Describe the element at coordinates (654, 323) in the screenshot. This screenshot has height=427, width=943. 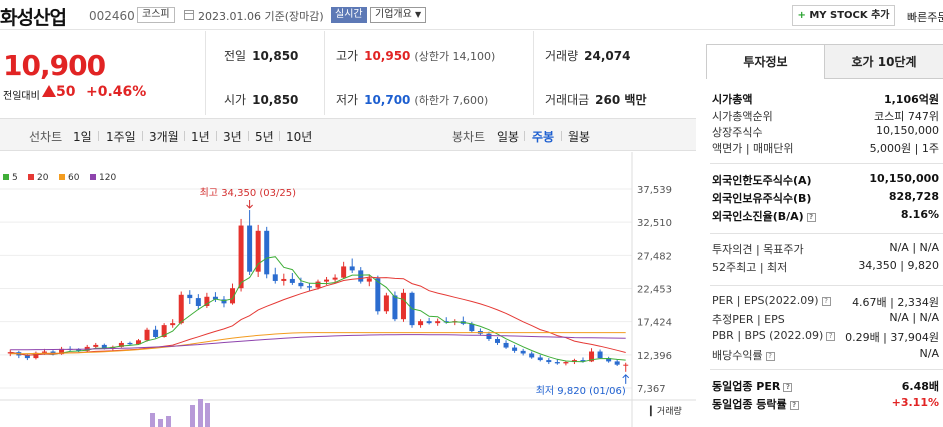
I see `y-tick-label: 17,424` at that location.